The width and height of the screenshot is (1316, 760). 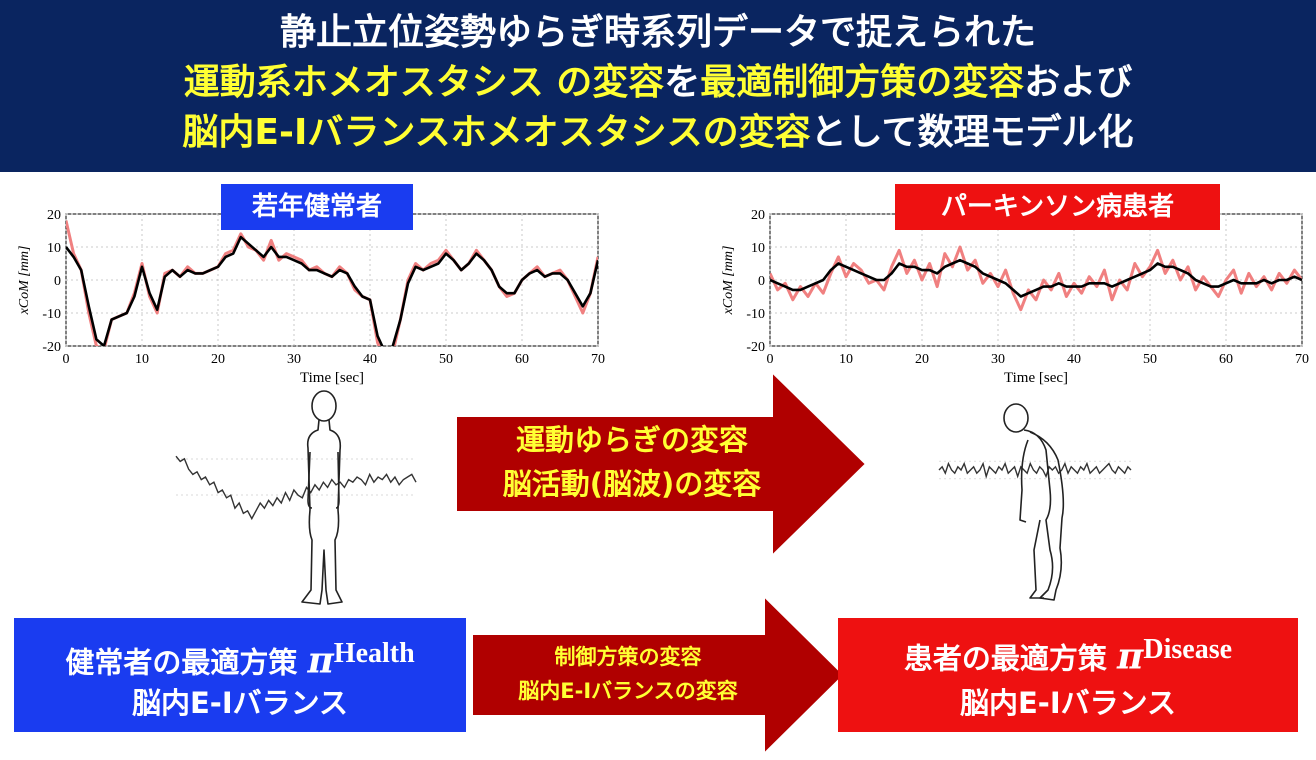 What do you see at coordinates (374, 653) in the screenshot?
I see `policy-superscript-health: Health` at bounding box center [374, 653].